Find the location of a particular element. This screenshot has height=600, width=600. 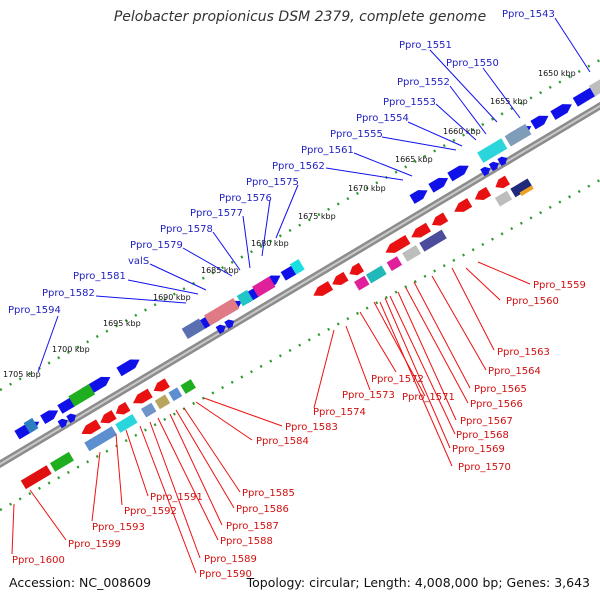

gene-label: Ppro_1594 is located at coordinates (34, 310).